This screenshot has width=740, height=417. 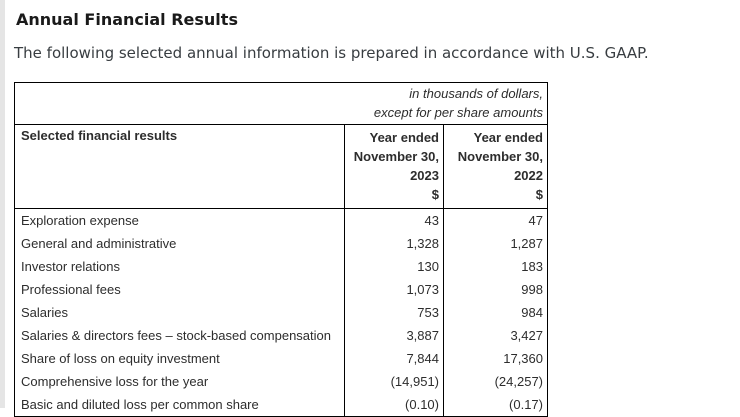 What do you see at coordinates (495, 243) in the screenshot?
I see `value-2022: 1,287` at bounding box center [495, 243].